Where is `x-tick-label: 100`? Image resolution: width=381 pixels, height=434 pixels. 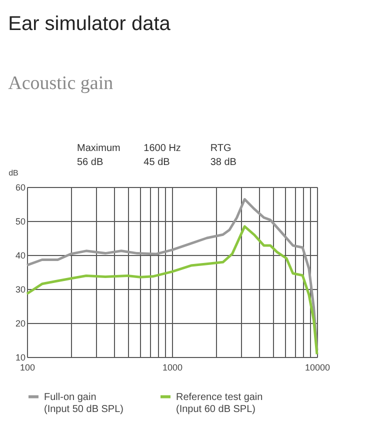
x-tick-label: 100 is located at coordinates (28, 367).